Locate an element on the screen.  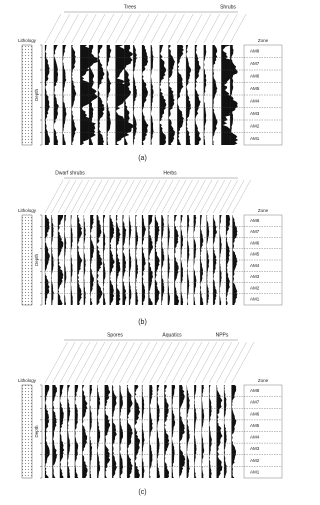
group-label: NPPs is located at coordinates (222, 335).